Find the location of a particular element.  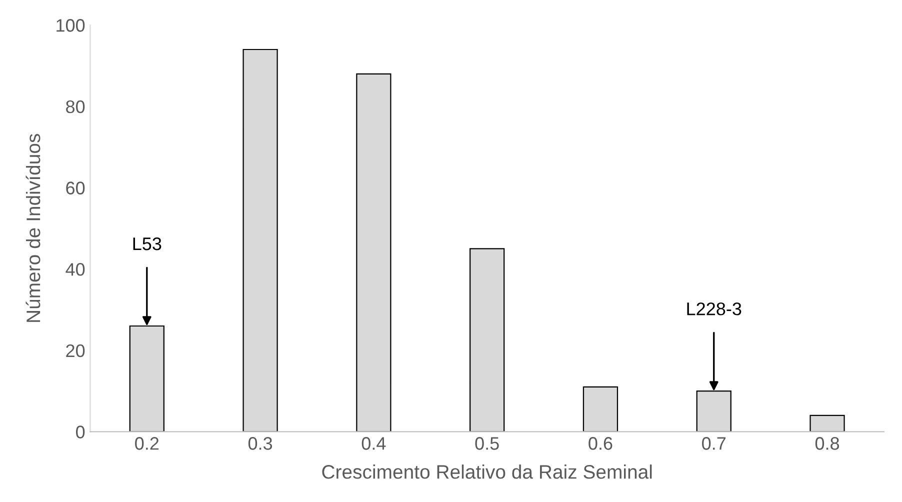

annotation: L53 is located at coordinates (147, 243).